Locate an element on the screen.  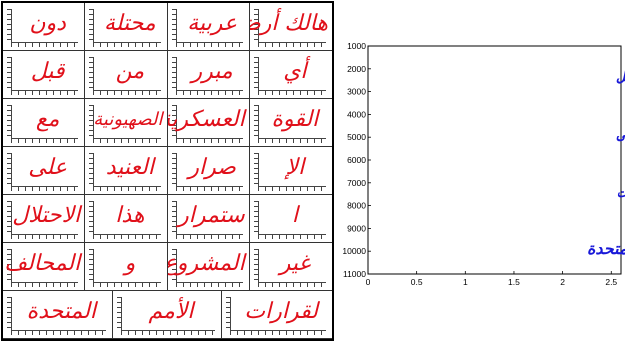
word-grid-row: مع الصهيونية العسكرية القوة is located at coordinates (167, 123).